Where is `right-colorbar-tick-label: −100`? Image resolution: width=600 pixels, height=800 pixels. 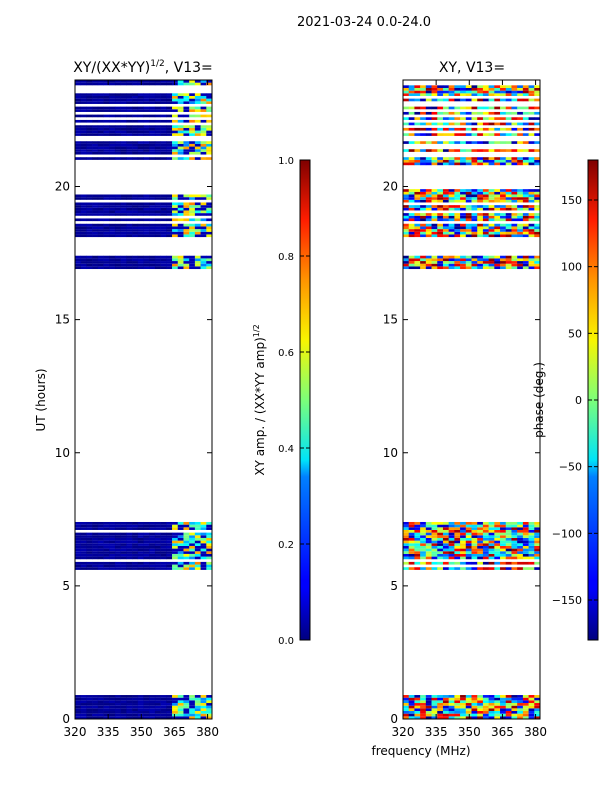 right-colorbar-tick-label: −100 is located at coordinates (567, 533).